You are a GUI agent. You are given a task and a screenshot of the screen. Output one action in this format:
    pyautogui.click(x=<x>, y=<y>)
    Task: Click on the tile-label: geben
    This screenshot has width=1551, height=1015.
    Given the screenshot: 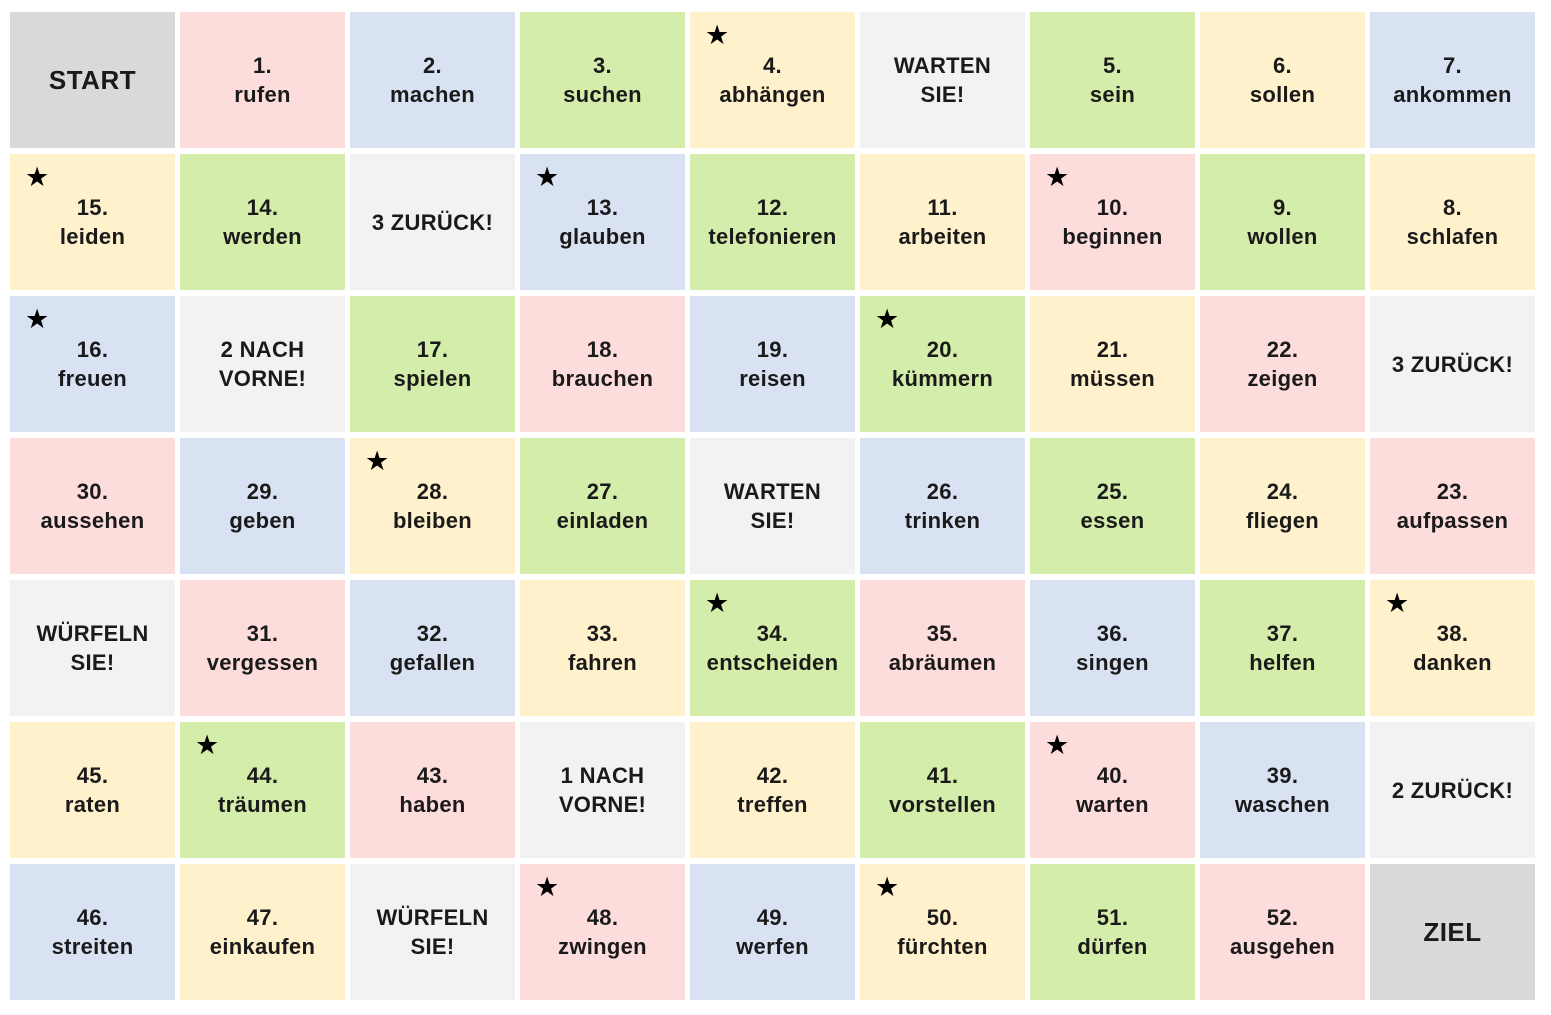 What is the action you would take?
    pyautogui.click(x=262, y=520)
    